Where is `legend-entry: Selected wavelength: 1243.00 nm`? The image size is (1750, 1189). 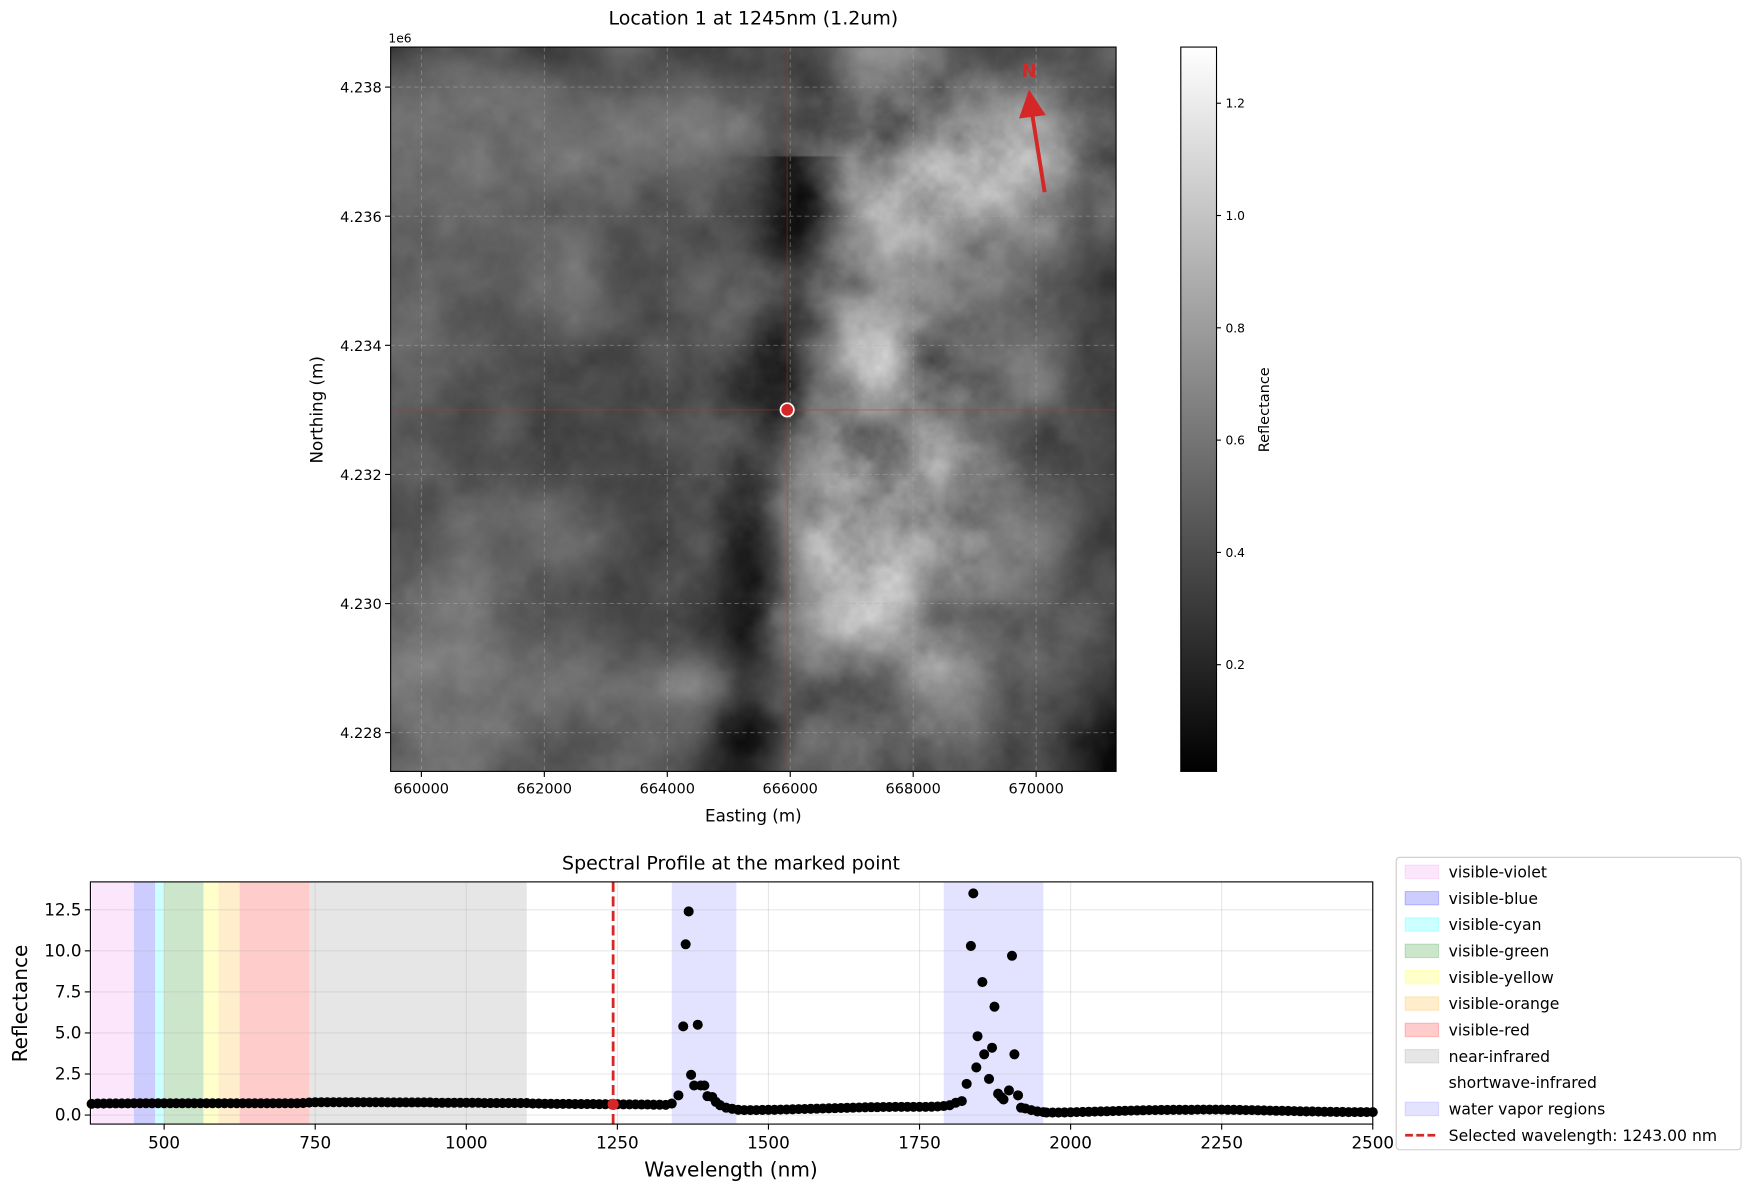 legend-entry: Selected wavelength: 1243.00 nm is located at coordinates (1583, 1136).